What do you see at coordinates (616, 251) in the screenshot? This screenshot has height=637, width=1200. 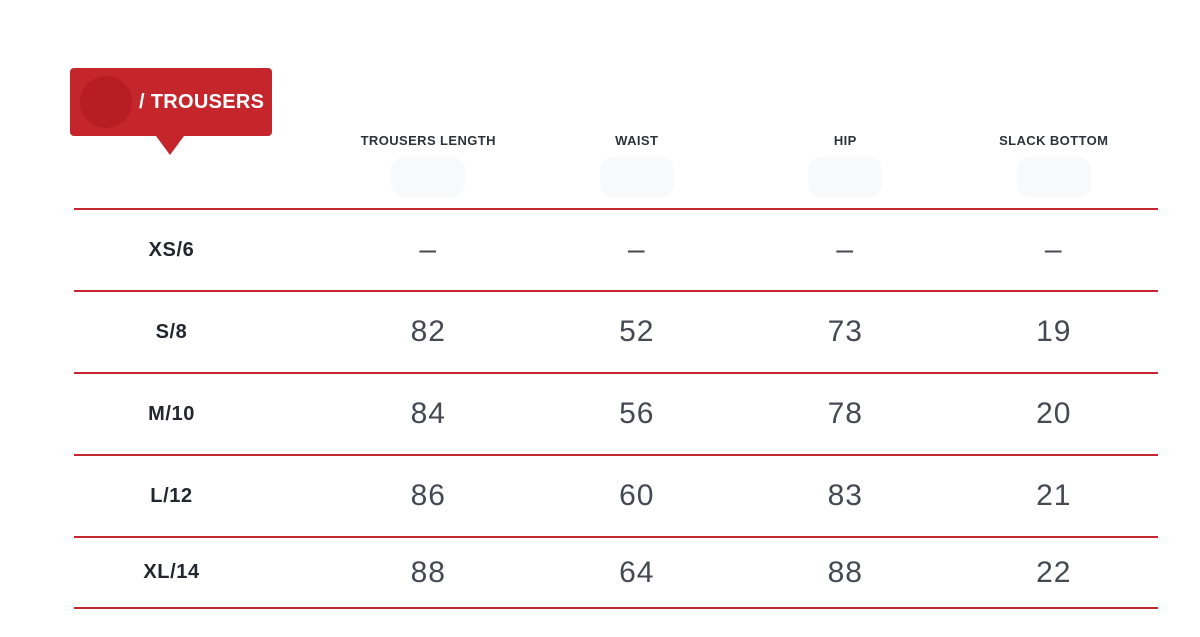 I see `table-row: XS/6 – – – –` at bounding box center [616, 251].